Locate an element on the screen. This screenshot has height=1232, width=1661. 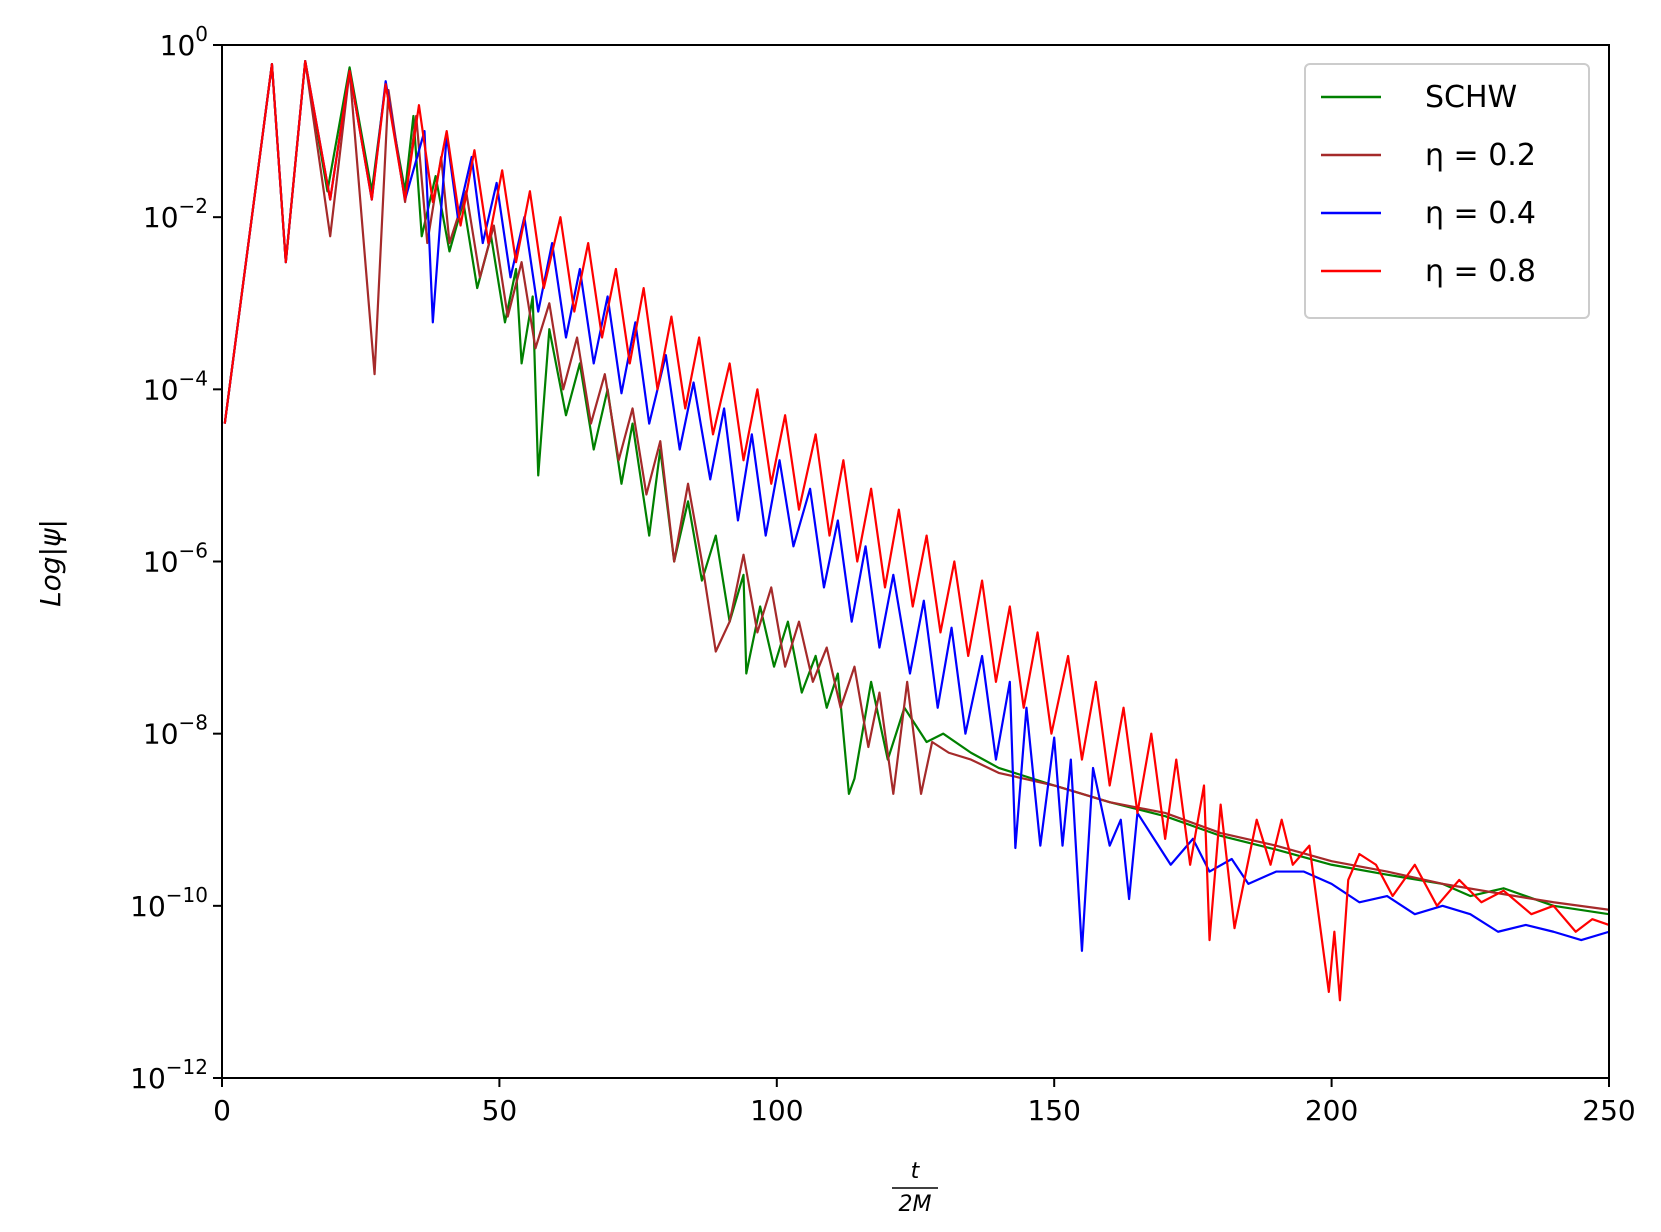
legend-label: η = 0.2 is located at coordinates (1480, 155).